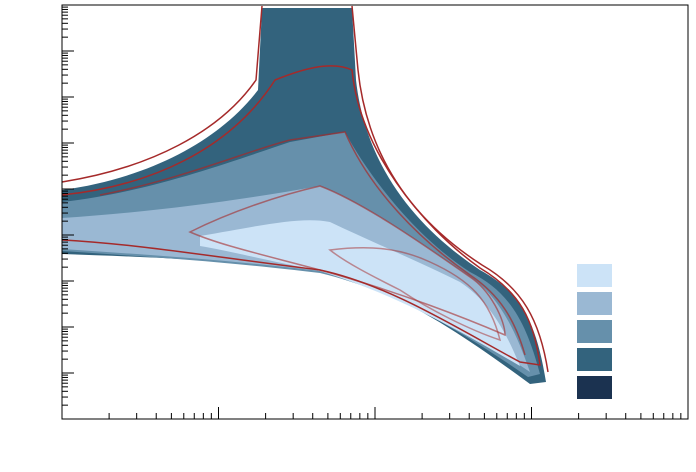 The width and height of the screenshot is (696, 472). I want to click on density-region, so click(360, 293).